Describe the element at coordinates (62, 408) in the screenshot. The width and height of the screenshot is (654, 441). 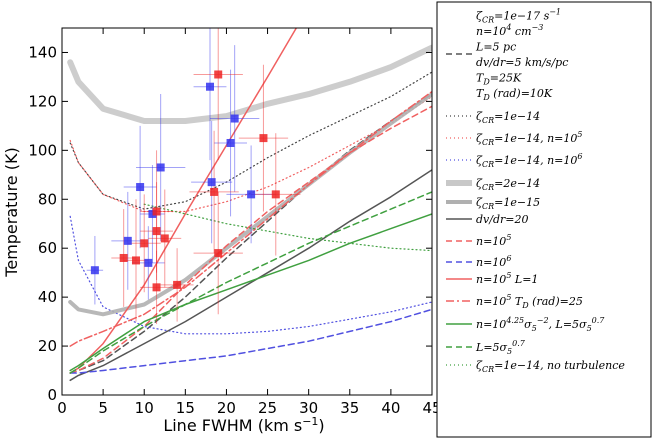
I see `x-tick-label: 0` at that location.